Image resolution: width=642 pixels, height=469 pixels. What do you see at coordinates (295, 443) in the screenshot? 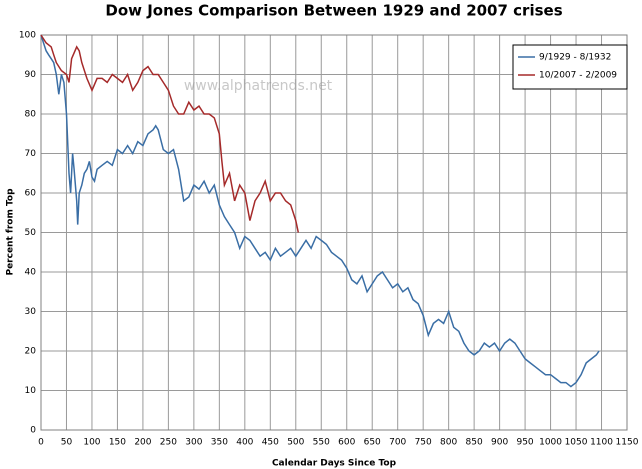
I see `x-tick-label: 500` at bounding box center [295, 443].